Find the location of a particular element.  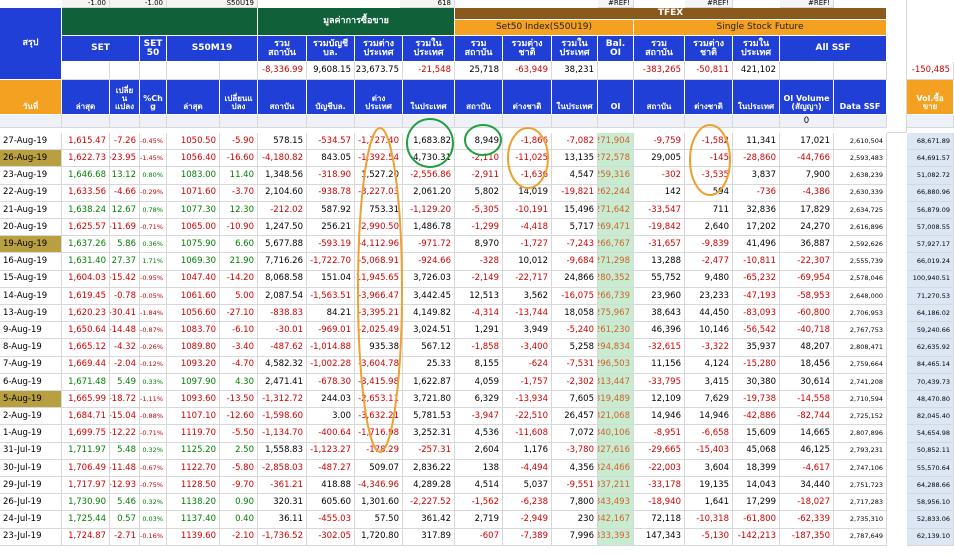

data-cell: 271,298 is located at coordinates (616, 262).